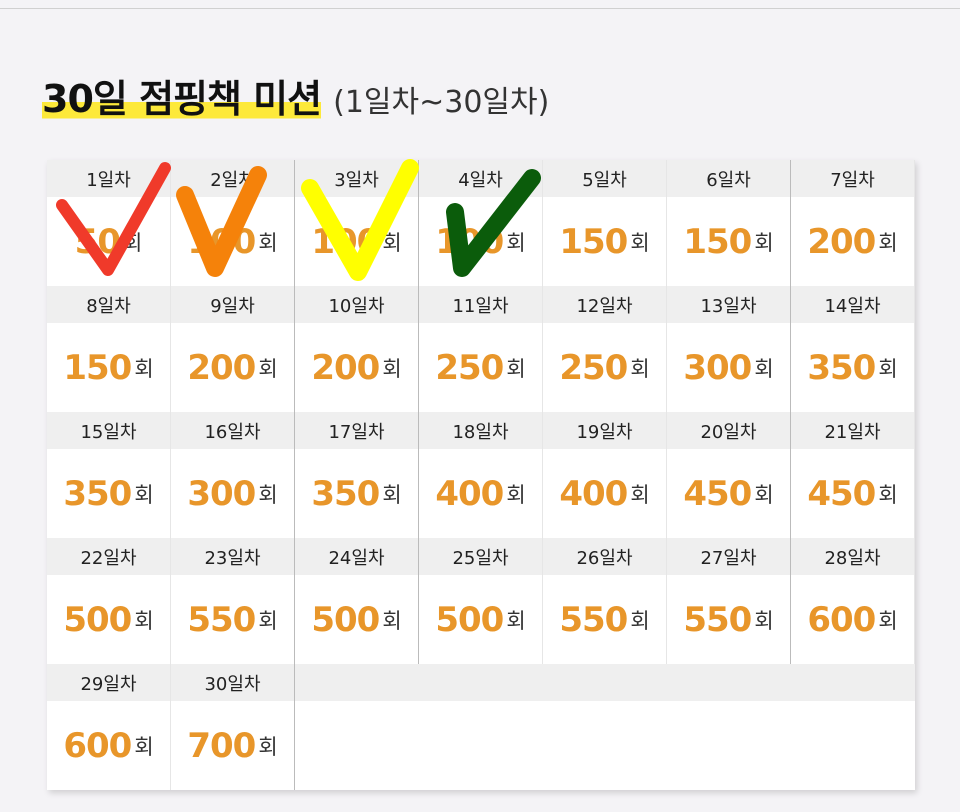 The image size is (960, 812). I want to click on day-cell: 2일차 100 회, so click(233, 223).